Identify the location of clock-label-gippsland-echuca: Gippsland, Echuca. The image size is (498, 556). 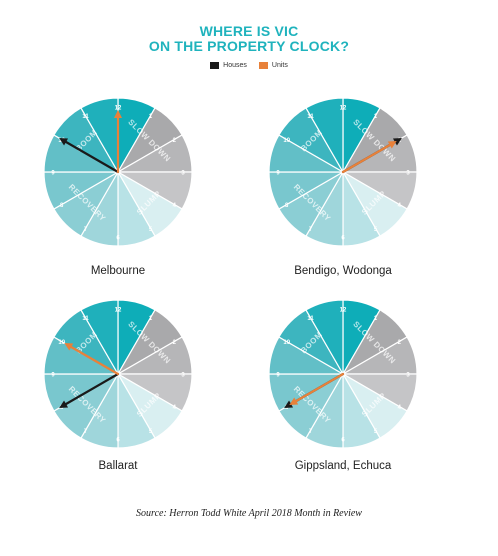
(343, 466).